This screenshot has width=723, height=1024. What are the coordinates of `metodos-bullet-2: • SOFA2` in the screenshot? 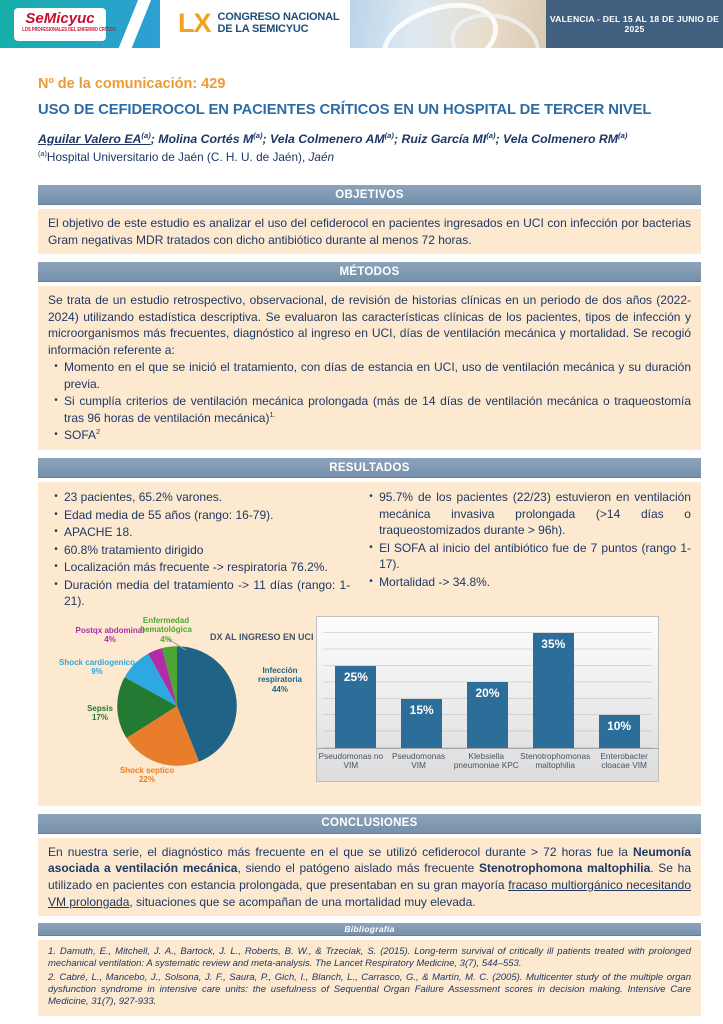 It's located at (369, 435).